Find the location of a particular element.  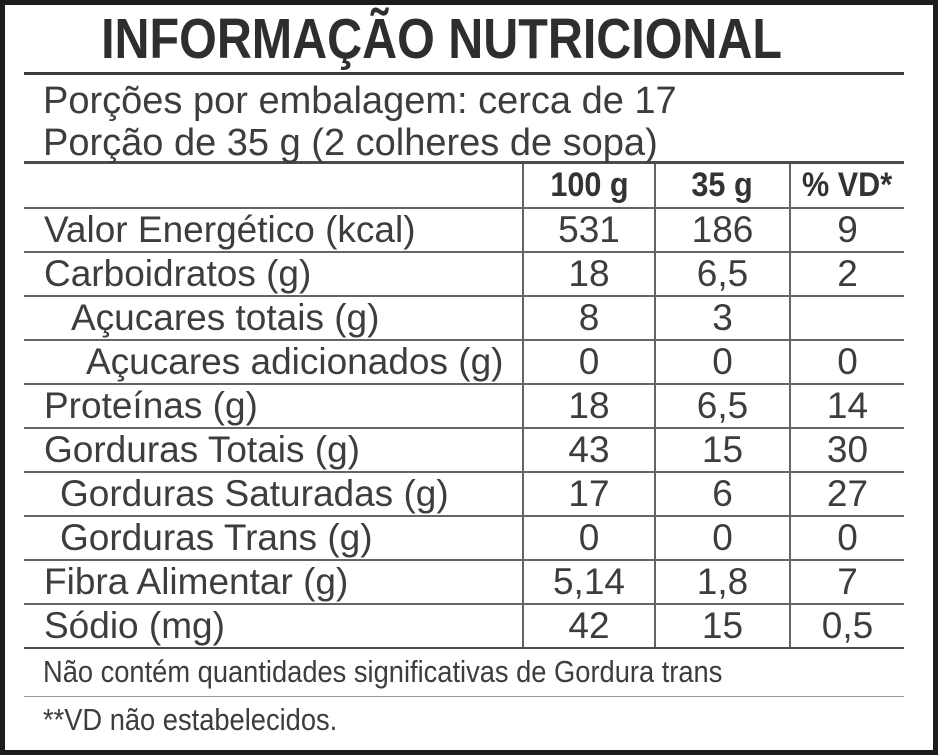

value-pct-vd: 9 is located at coordinates (846, 230).